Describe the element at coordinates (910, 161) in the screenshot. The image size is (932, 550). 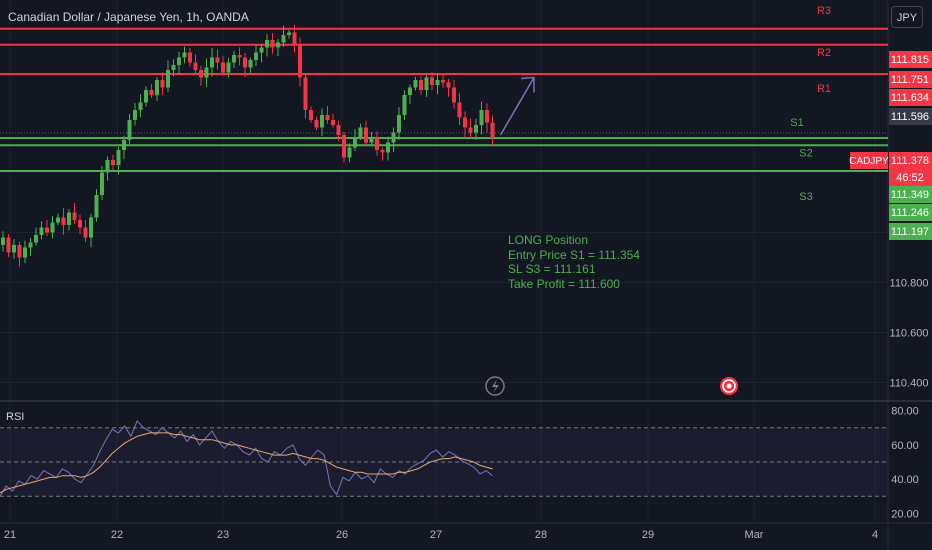
I see `price-badge-label: 111.378` at that location.